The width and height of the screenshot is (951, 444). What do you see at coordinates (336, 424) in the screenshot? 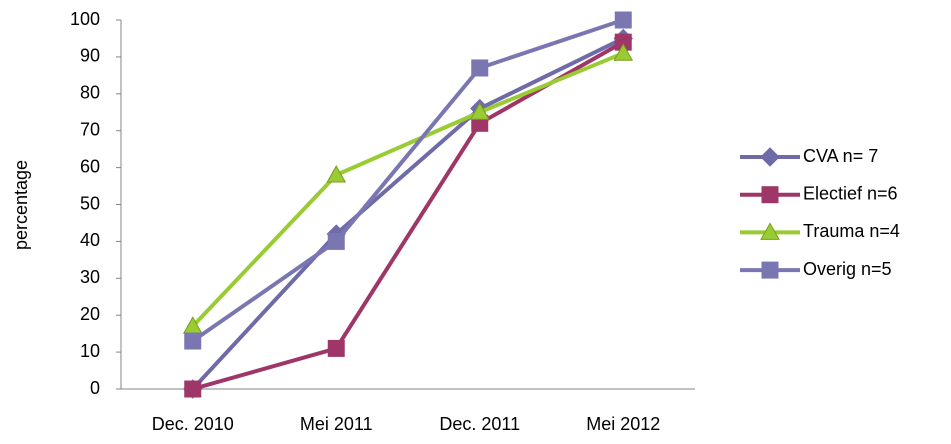
I see `x-tick-label: Mei 2011` at bounding box center [336, 424].